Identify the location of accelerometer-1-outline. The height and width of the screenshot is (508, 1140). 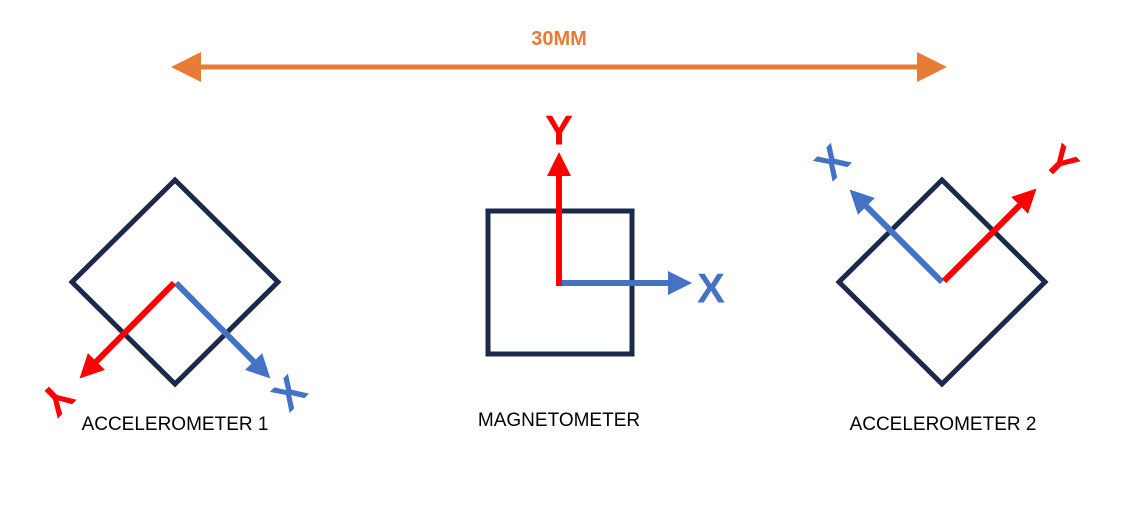
(175, 282).